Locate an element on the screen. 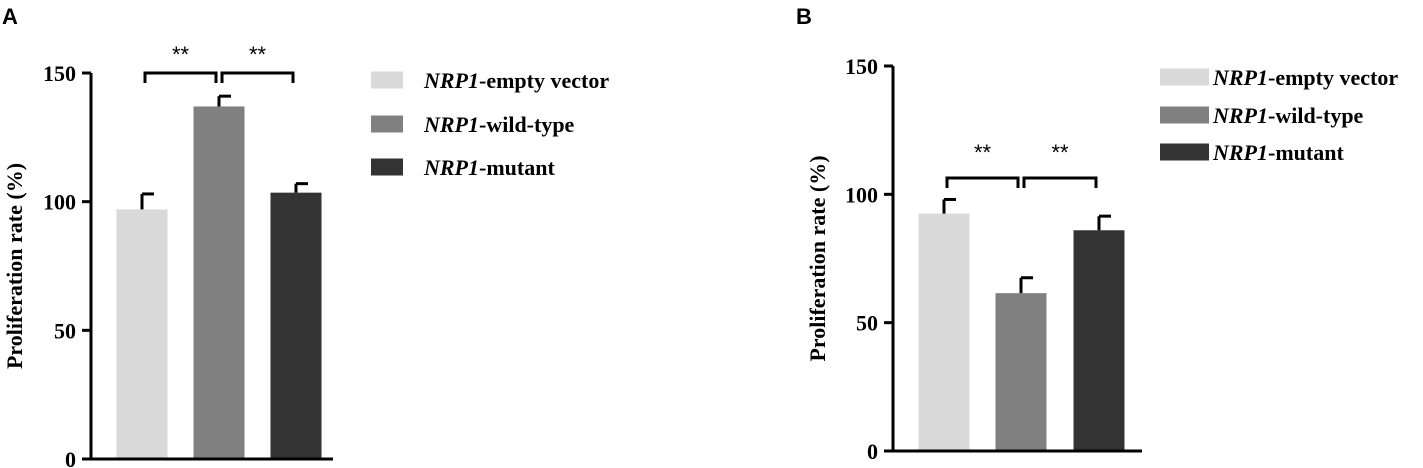  panel-label-b: B is located at coordinates (804, 16).